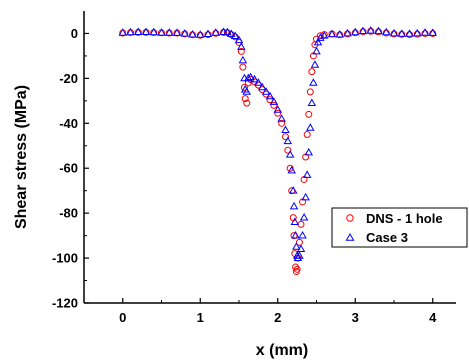 Image resolution: width=469 pixels, height=364 pixels. Describe the element at coordinates (404, 218) in the screenshot. I see `legend-label-dns: DNS - 1 hole` at that location.